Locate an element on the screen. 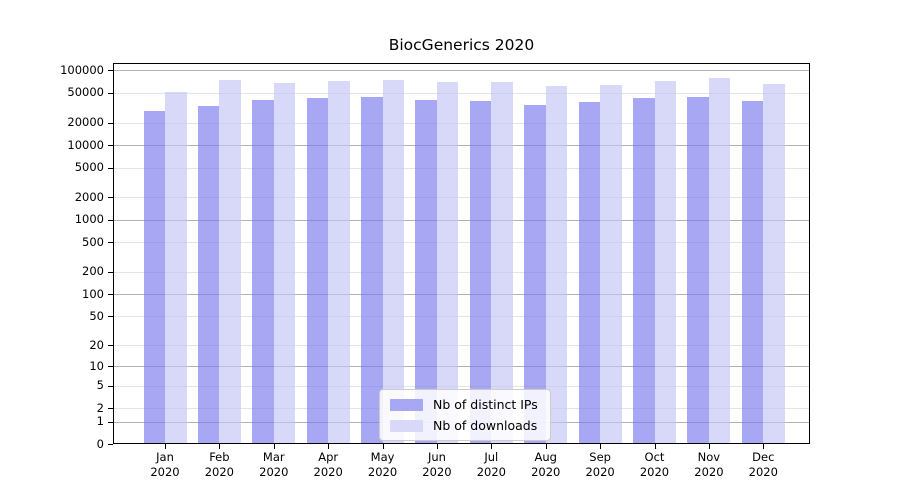  x-tick-label-jun: Jun 2020 is located at coordinates (437, 464).